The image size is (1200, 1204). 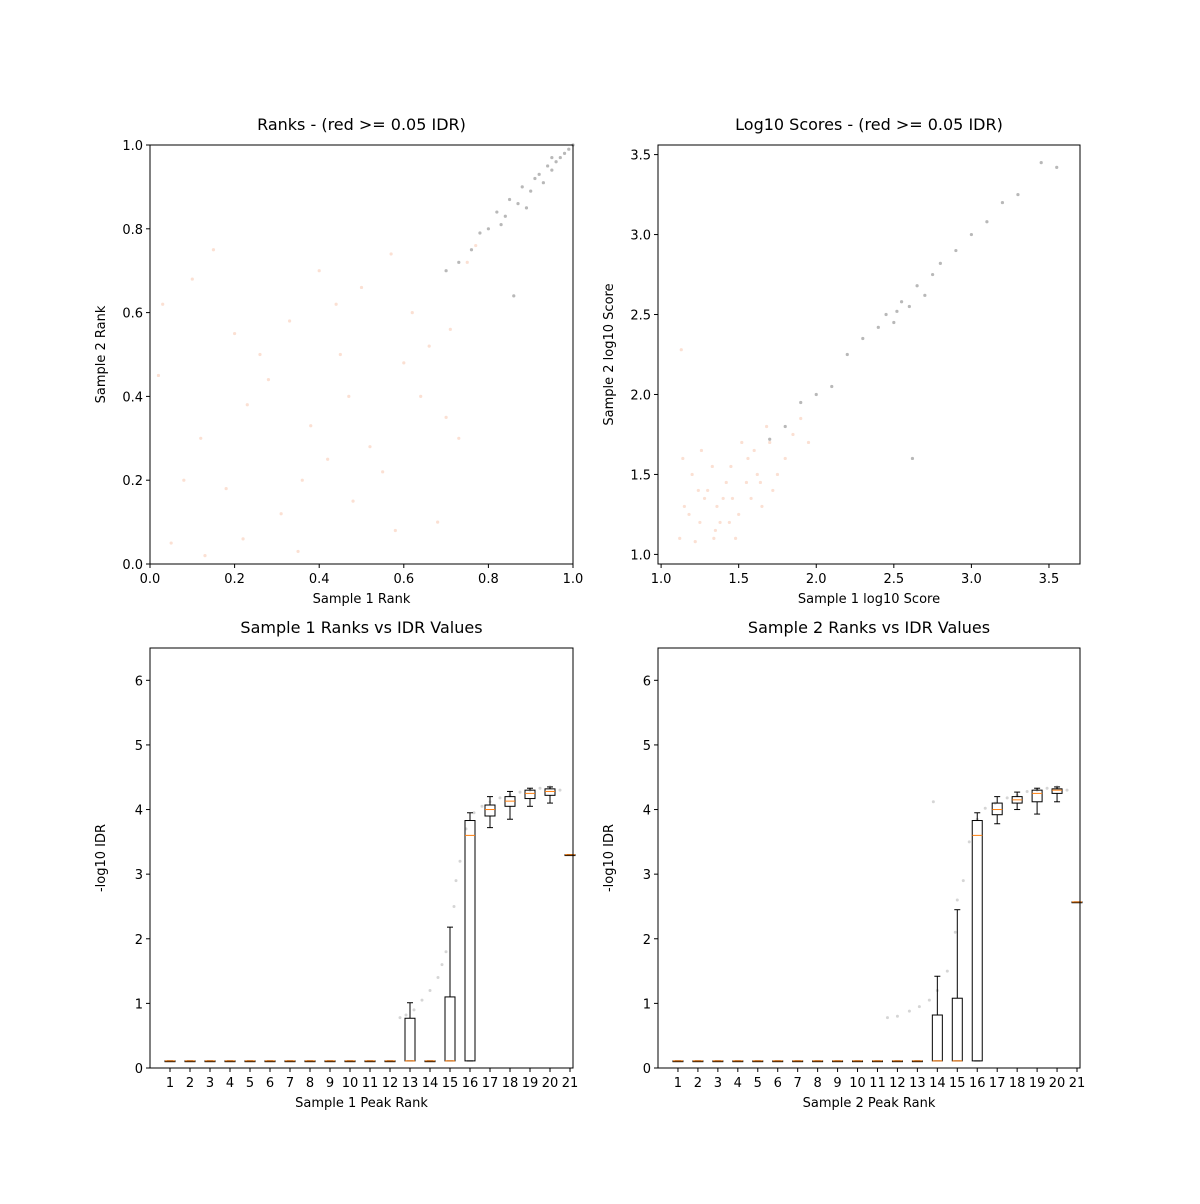 I want to click on x-tick-label: 2, so click(x=190, y=1083).